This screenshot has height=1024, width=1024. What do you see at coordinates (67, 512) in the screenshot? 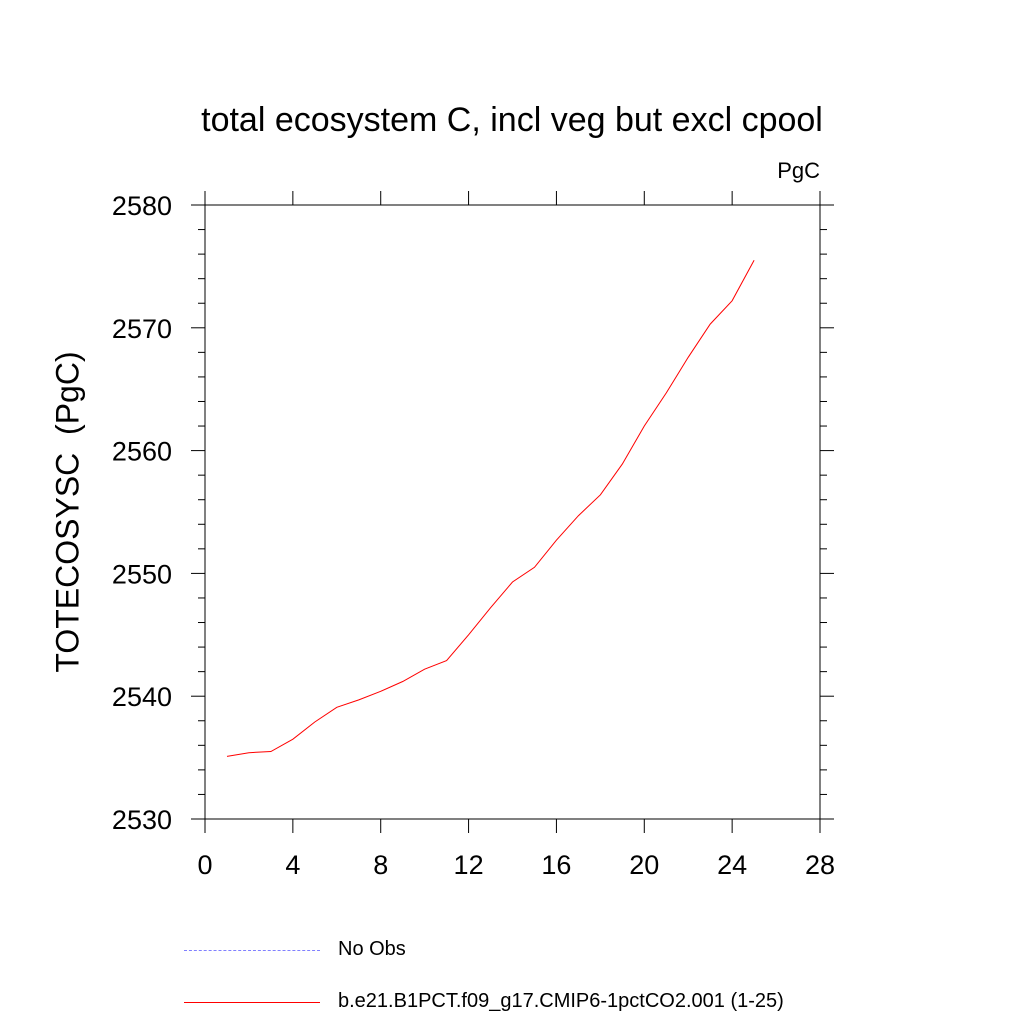
I see `y-axis-label: TOTECOSYSC (PgC)` at bounding box center [67, 512].